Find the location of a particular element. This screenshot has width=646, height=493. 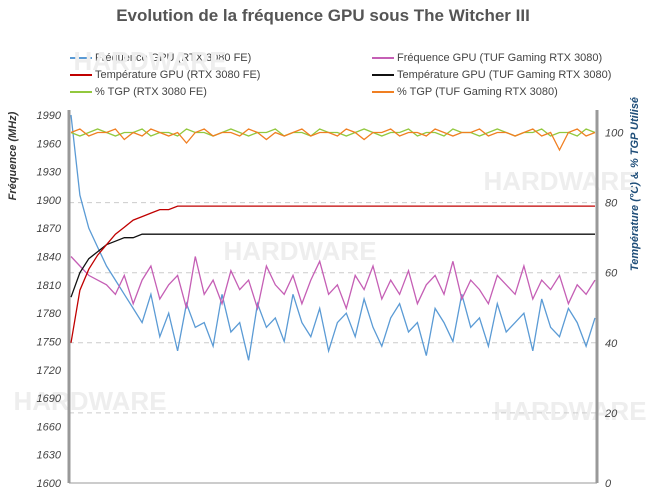

y-tick-left: 1750 is located at coordinates (49, 342).